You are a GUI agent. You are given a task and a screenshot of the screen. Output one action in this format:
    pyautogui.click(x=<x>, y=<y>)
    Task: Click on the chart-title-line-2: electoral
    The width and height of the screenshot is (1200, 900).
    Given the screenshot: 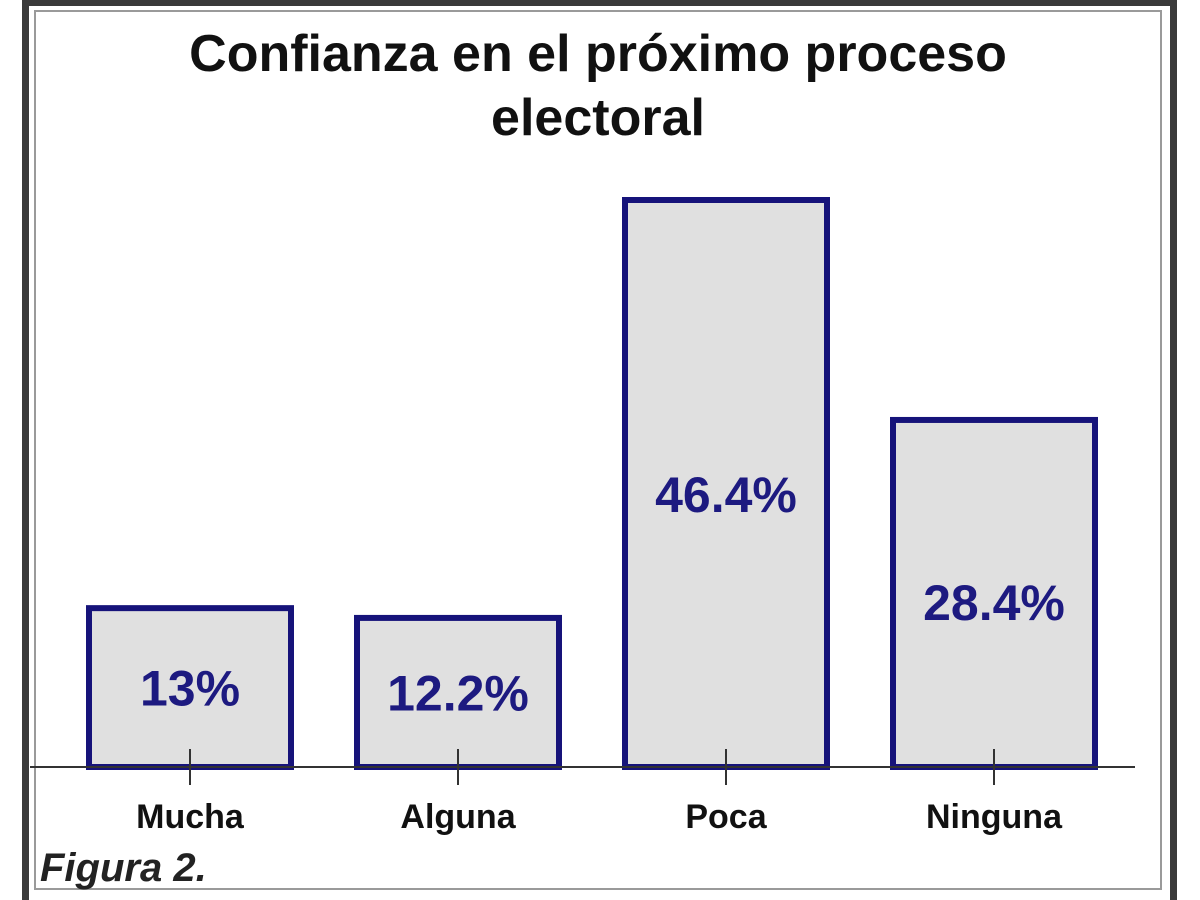 What is the action you would take?
    pyautogui.click(x=598, y=118)
    